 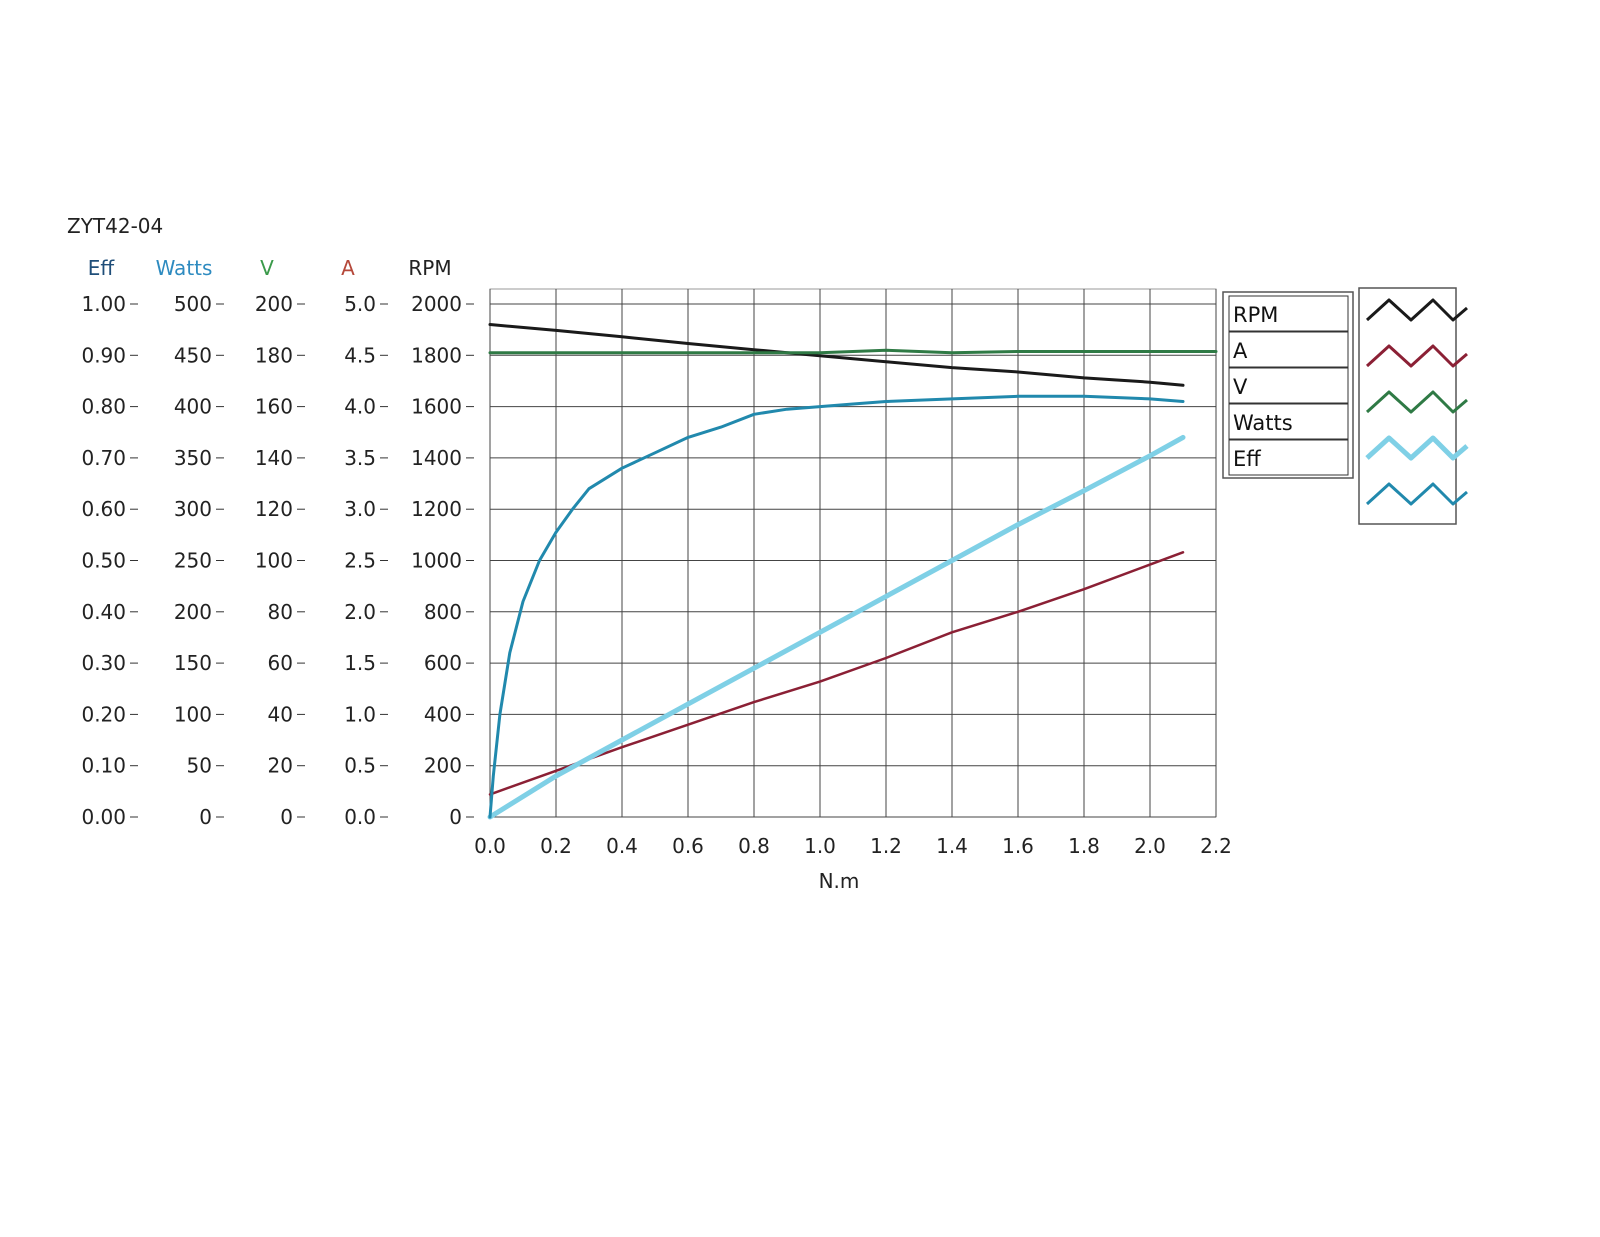 I want to click on x-tick-label: 0.6, so click(x=688, y=846).